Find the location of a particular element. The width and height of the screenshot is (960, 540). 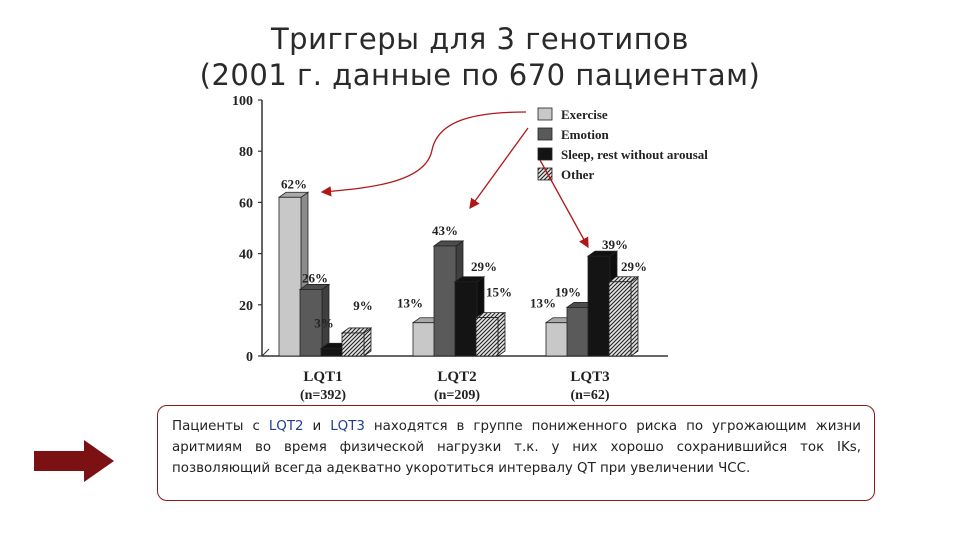

chart-bars is located at coordinates (458, 274).